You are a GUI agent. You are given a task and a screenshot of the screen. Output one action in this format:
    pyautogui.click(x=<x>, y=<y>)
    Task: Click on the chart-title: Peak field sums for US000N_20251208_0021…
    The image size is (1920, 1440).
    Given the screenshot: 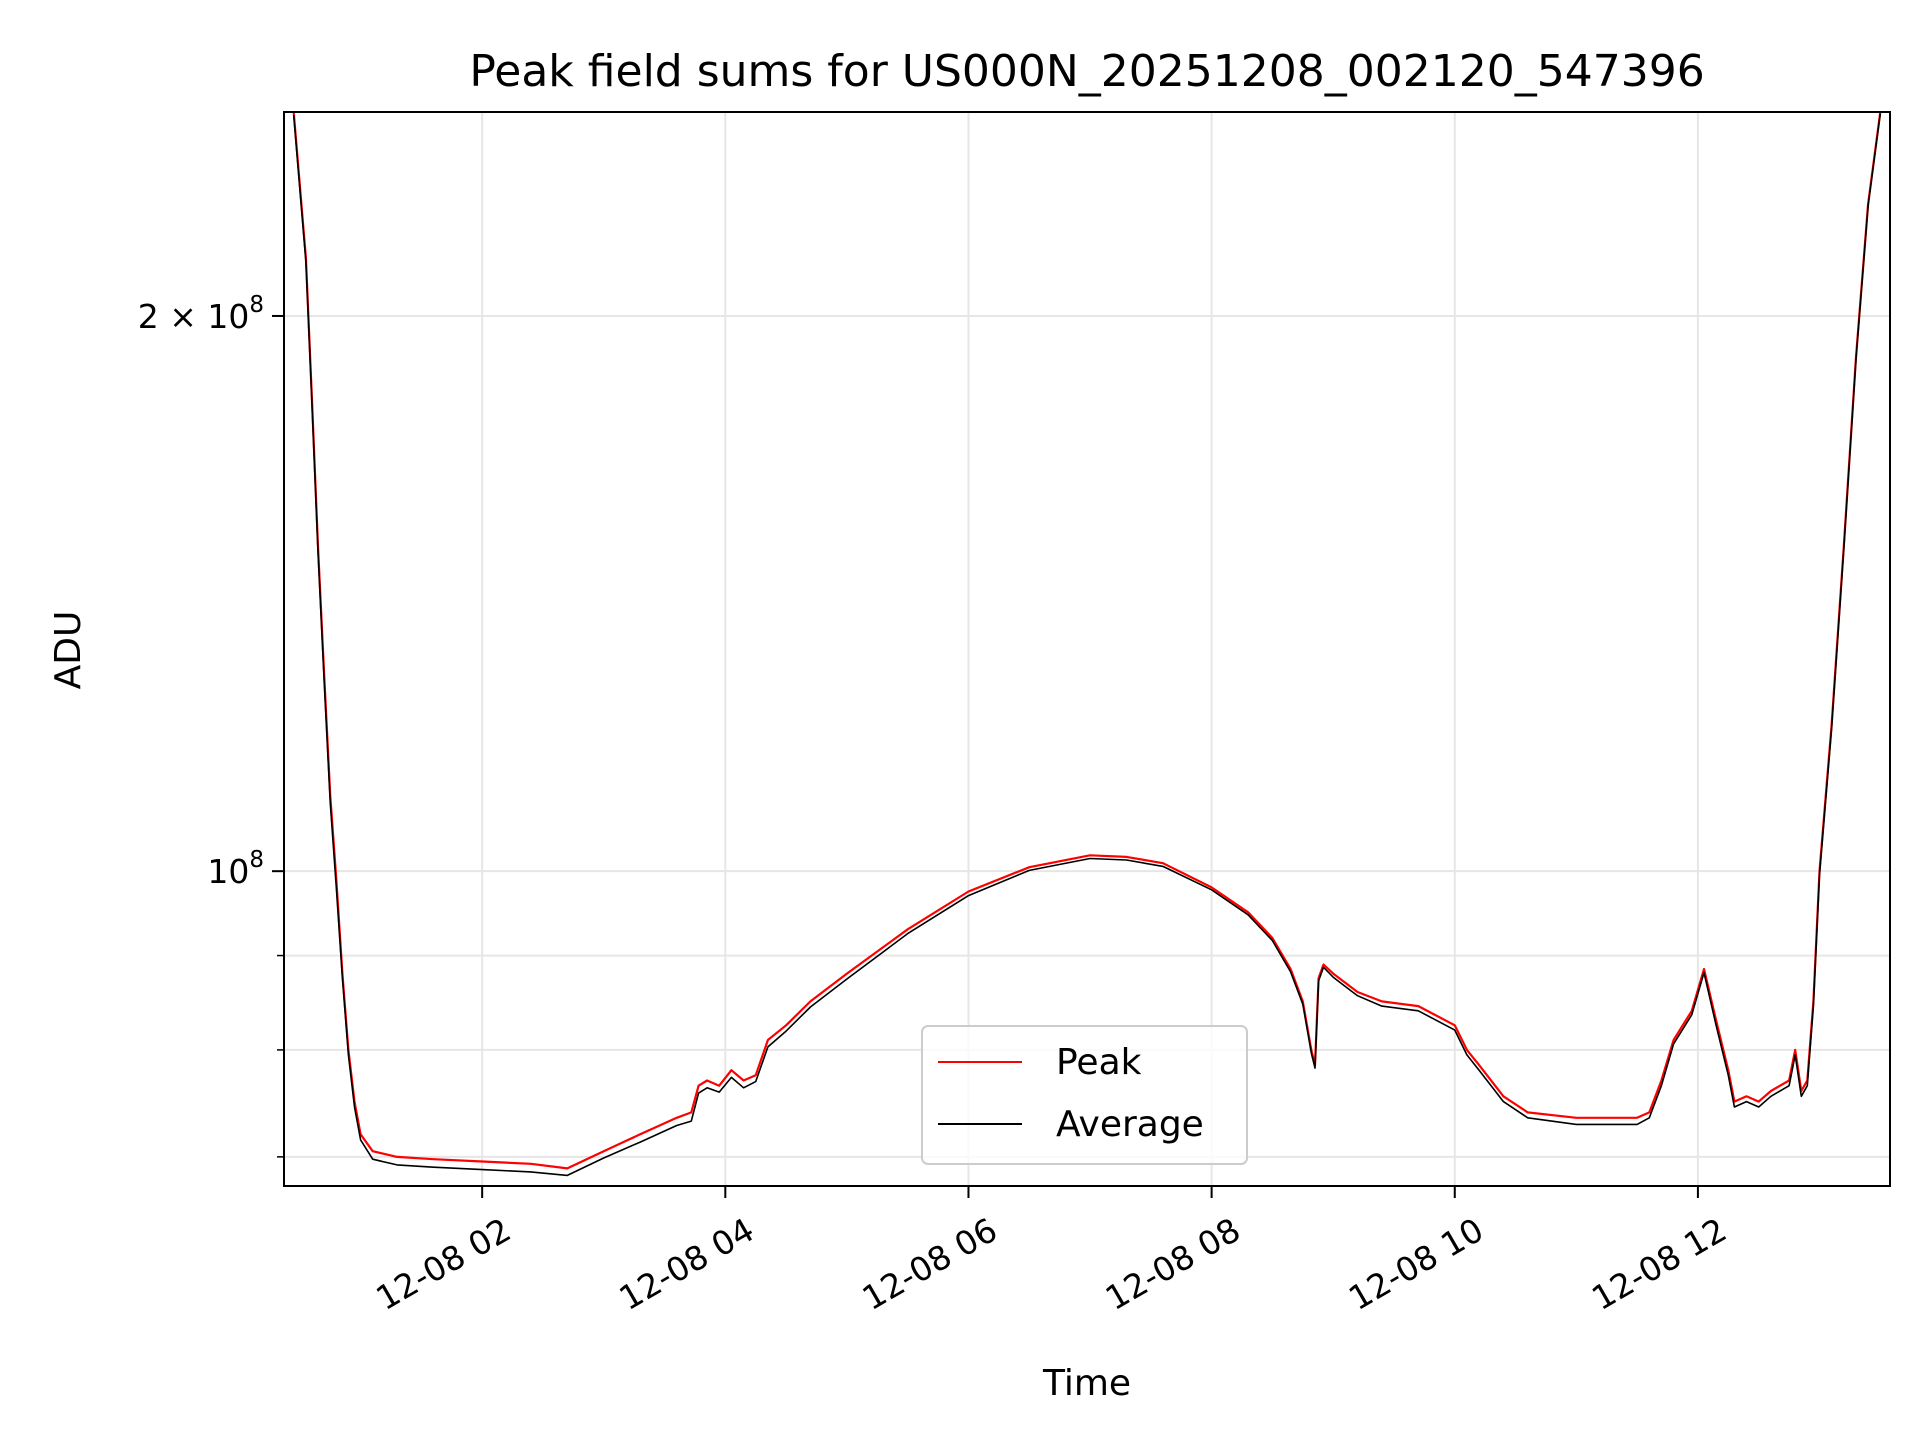 What is the action you would take?
    pyautogui.click(x=1086, y=71)
    